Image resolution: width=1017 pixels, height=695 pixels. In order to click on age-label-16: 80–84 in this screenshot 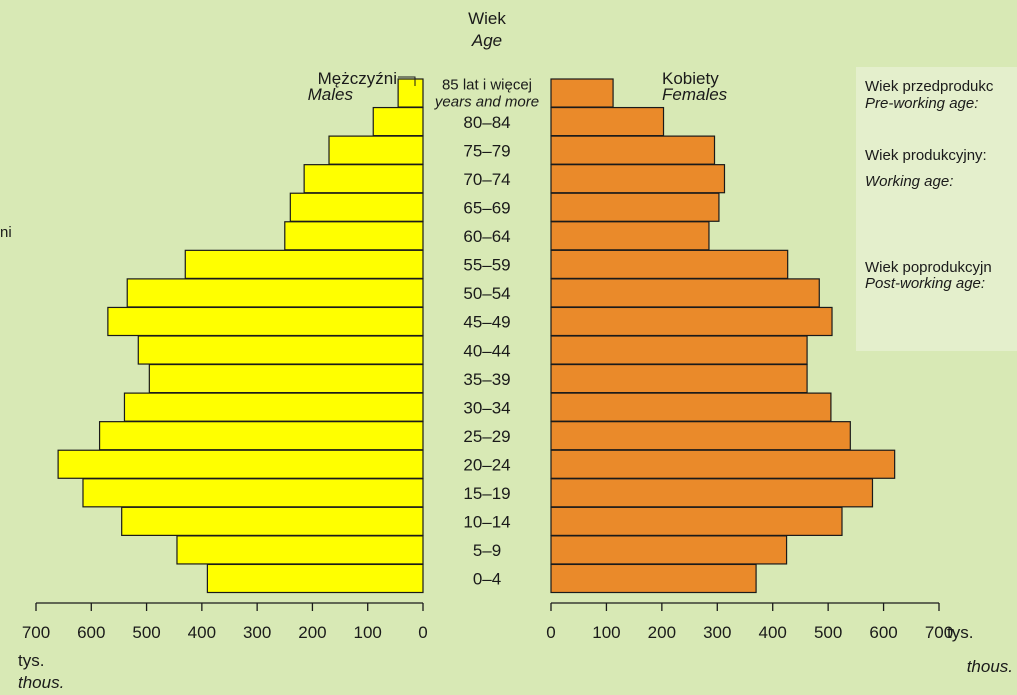, I will do `click(486, 122)`.